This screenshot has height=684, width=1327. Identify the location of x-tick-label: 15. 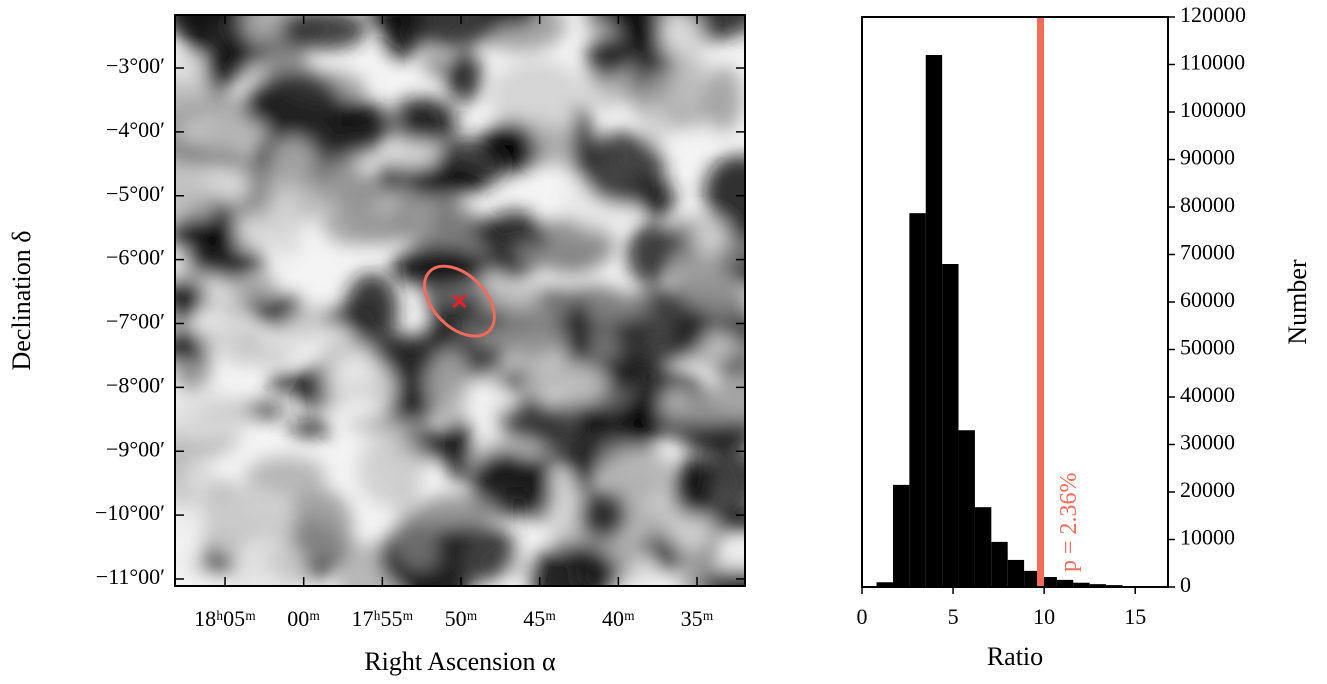
(1135, 616).